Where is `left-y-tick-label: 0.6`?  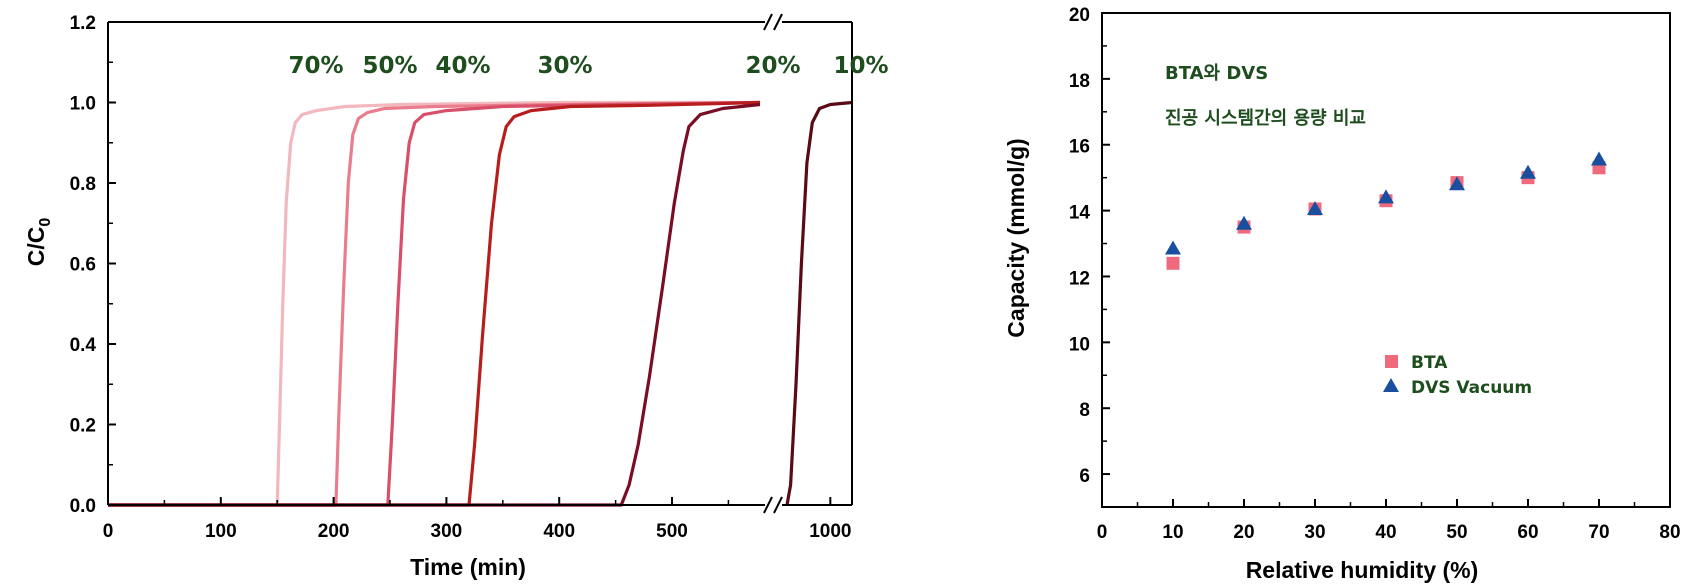
left-y-tick-label: 0.6 is located at coordinates (83, 265).